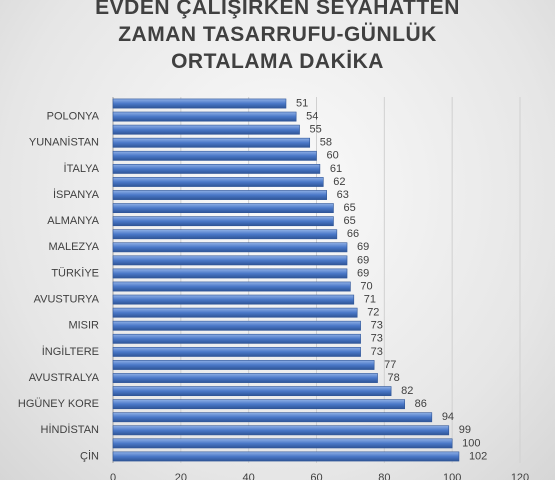 Image resolution: width=555 pixels, height=480 pixels. Describe the element at coordinates (366, 286) in the screenshot. I see `value-label: 70` at that location.